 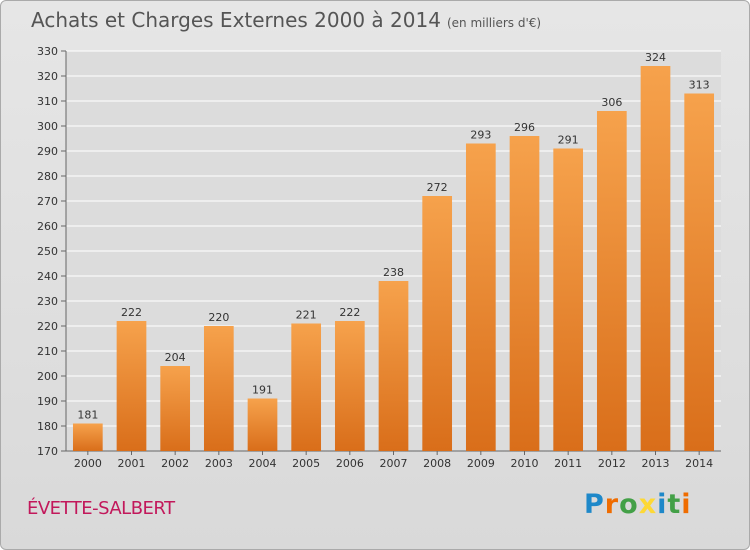 What do you see at coordinates (611, 281) in the screenshot?
I see `bar-2012` at bounding box center [611, 281].